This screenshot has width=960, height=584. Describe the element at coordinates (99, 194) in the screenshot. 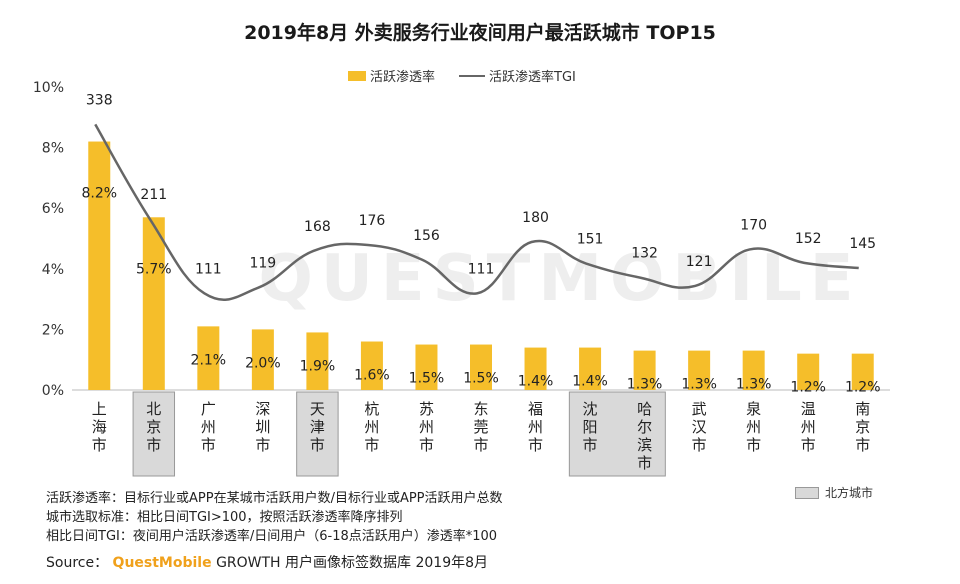

I see `bar-value-label: 8.2%` at that location.